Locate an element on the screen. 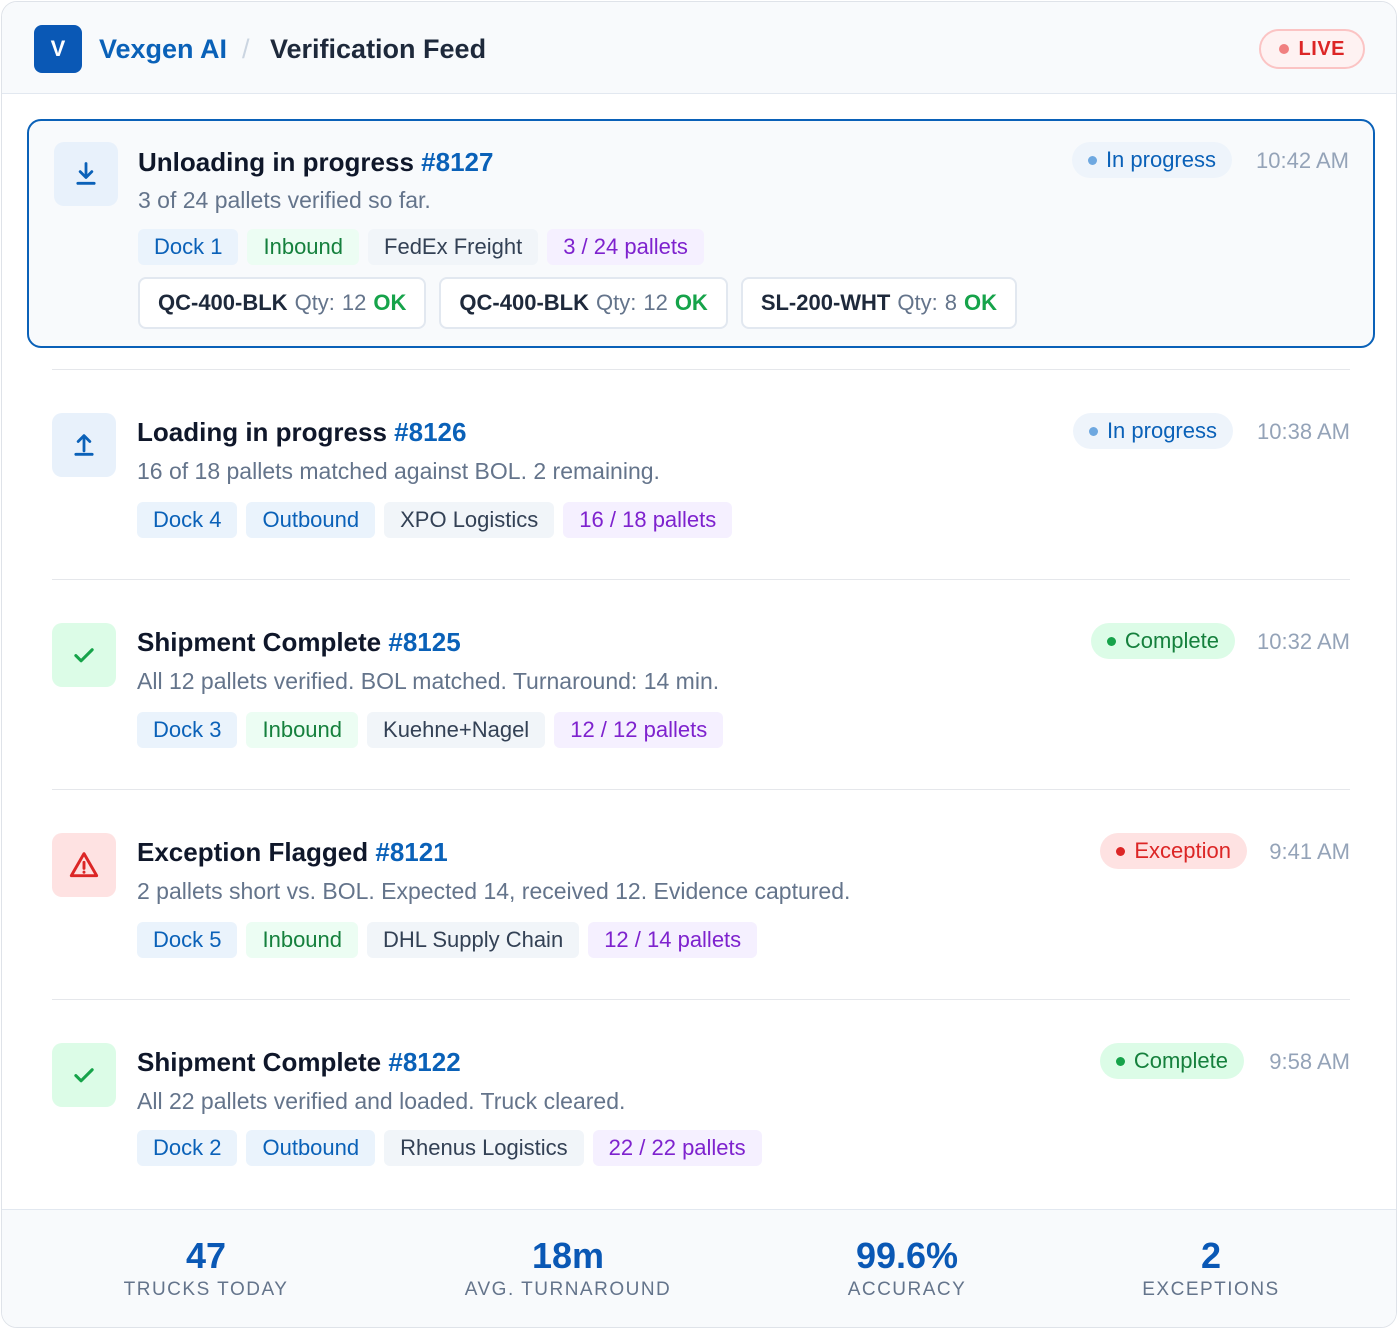 This screenshot has width=1400, height=1332. feed-item-ref: #8121 is located at coordinates (411, 852).